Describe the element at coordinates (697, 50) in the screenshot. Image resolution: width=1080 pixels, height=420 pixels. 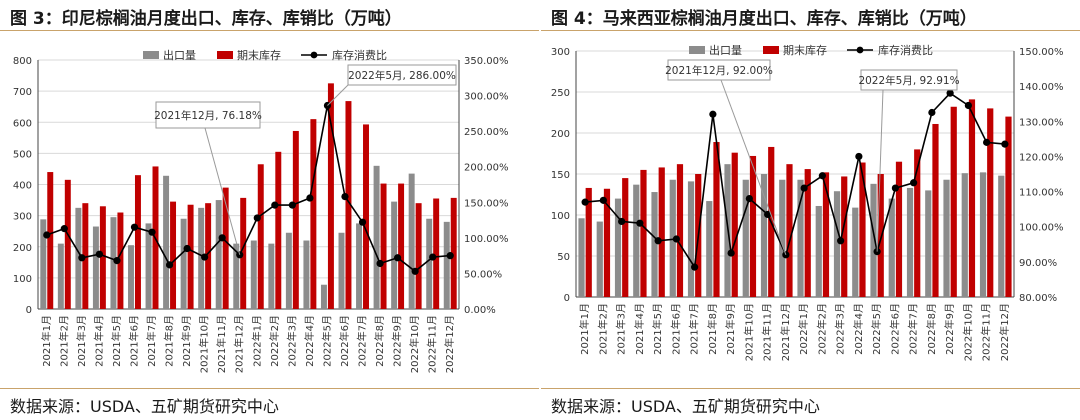
I see `right-legend-export-swatch` at that location.